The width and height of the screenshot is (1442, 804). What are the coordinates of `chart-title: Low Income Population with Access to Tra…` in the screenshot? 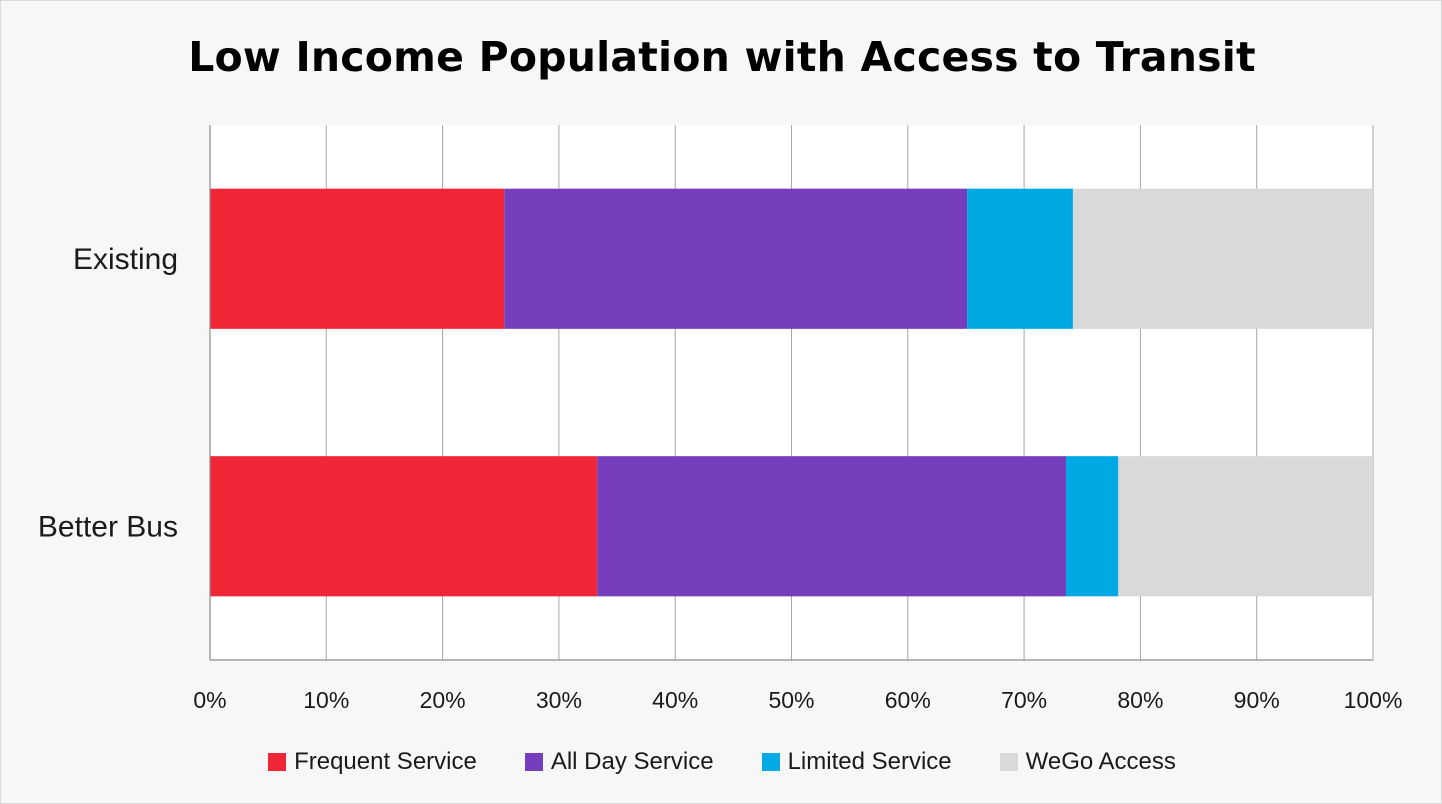 It's located at (722, 57).